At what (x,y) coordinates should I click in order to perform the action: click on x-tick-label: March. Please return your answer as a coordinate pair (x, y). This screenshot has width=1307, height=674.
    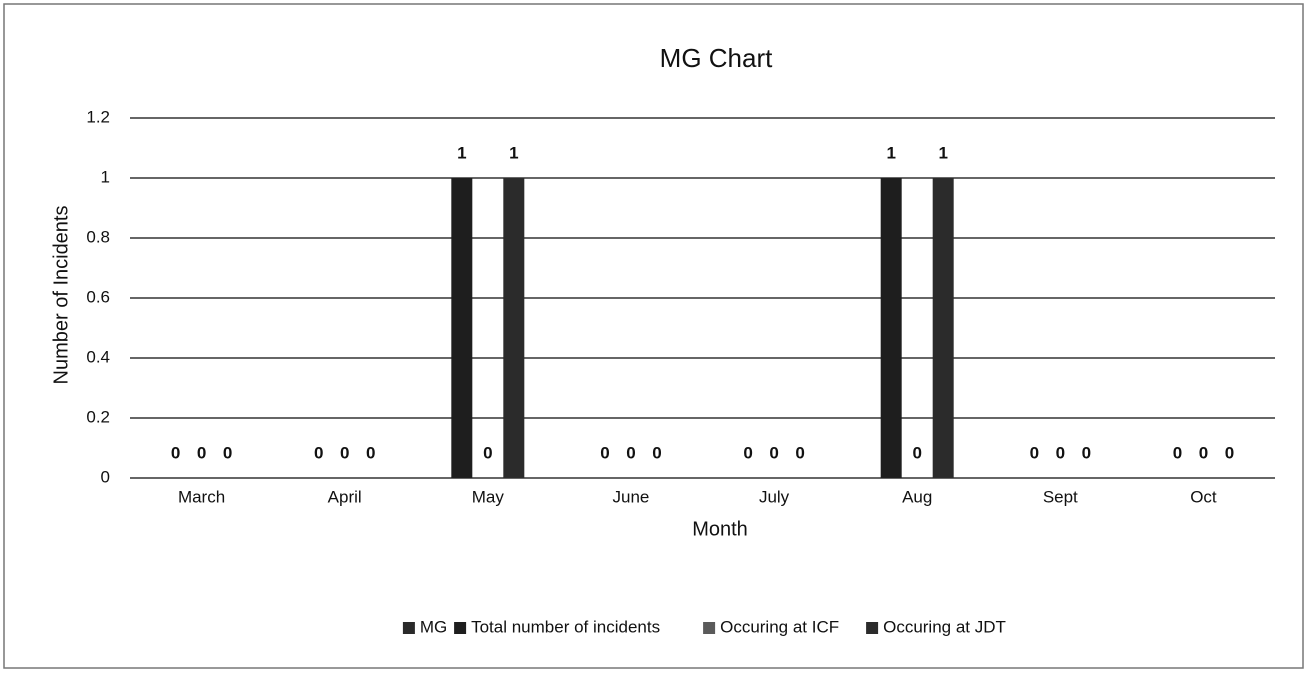
    Looking at the image, I should click on (201, 496).